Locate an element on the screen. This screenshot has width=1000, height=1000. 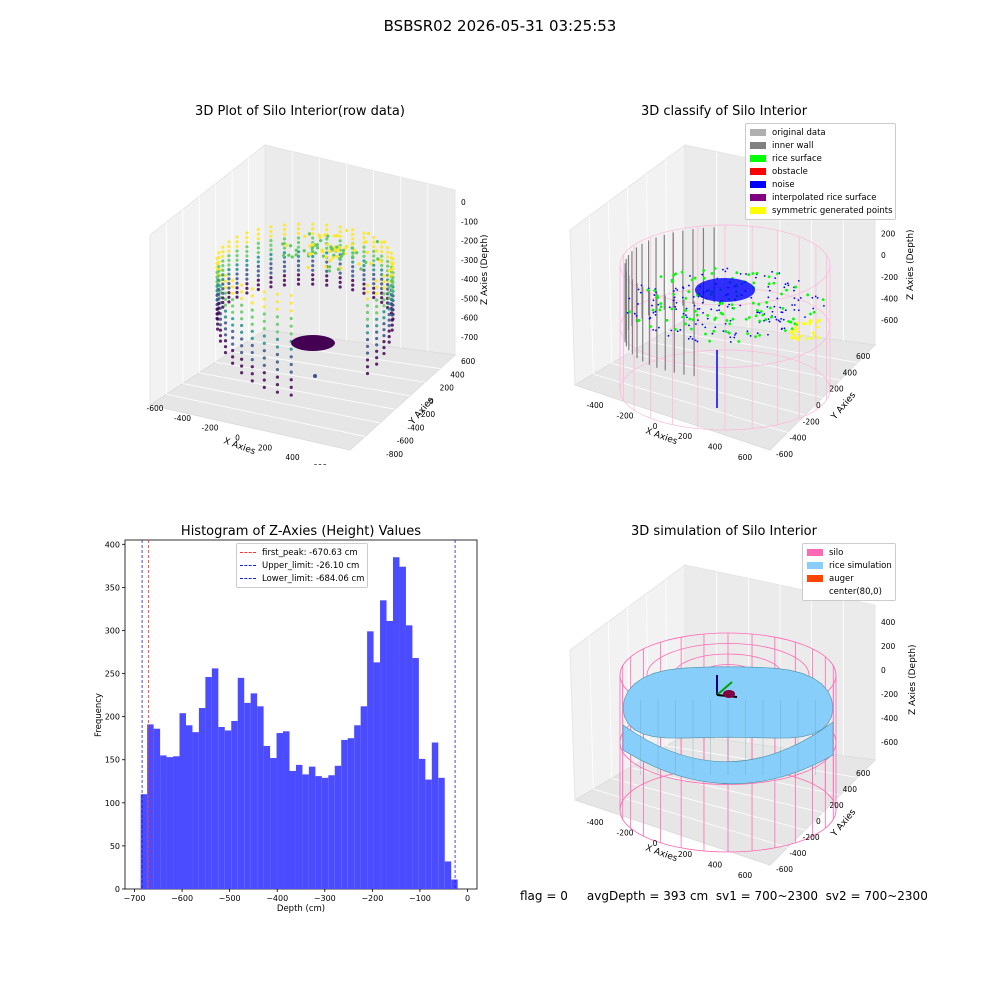
classify-x-tick-0: -400 is located at coordinates (594, 405).